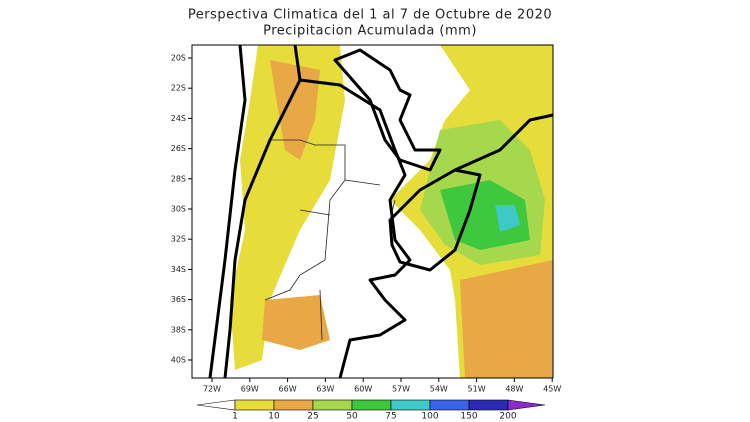 This screenshot has height=422, width=750. I want to click on colorbar-low, so click(216, 405).